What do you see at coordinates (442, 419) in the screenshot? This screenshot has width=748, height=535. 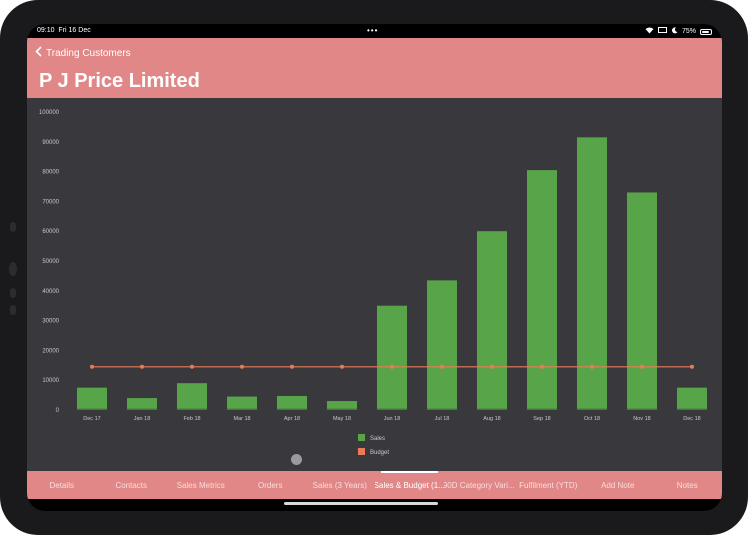 I see `x-tick-label: Jul 18` at bounding box center [442, 419].